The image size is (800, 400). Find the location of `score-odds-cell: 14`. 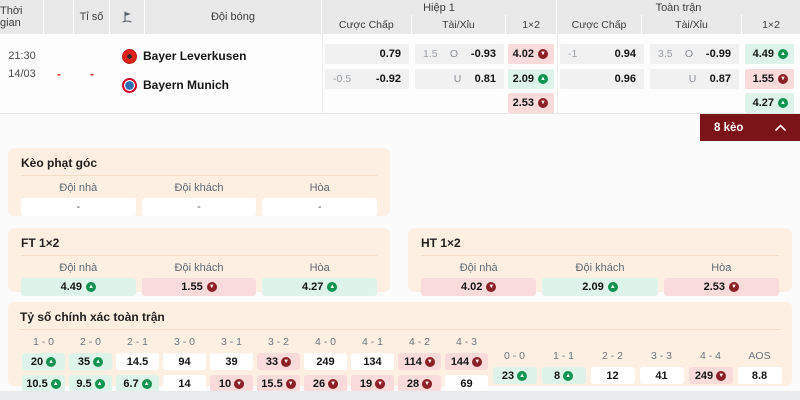

score-odds-cell: 14 is located at coordinates (184, 383).